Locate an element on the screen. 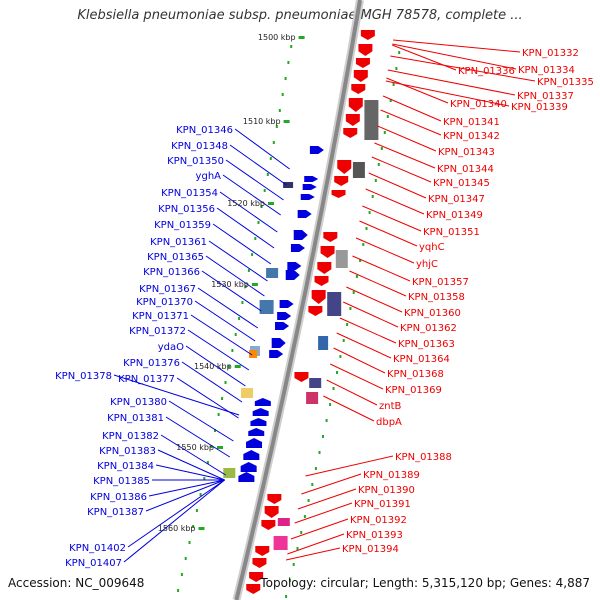  gene-label-right: KPN_01343 is located at coordinates (466, 152).